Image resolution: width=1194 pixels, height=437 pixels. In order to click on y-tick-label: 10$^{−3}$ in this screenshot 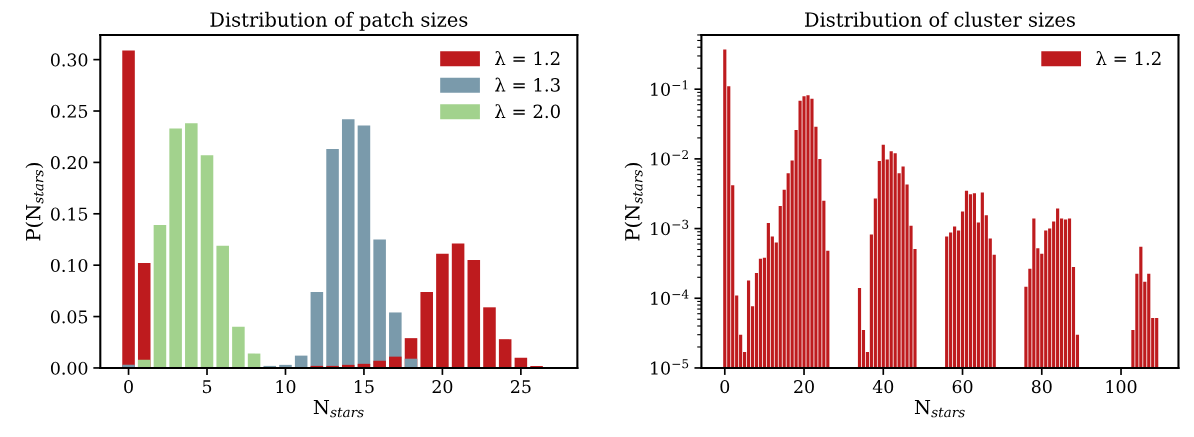, I will do `click(670, 227)`.